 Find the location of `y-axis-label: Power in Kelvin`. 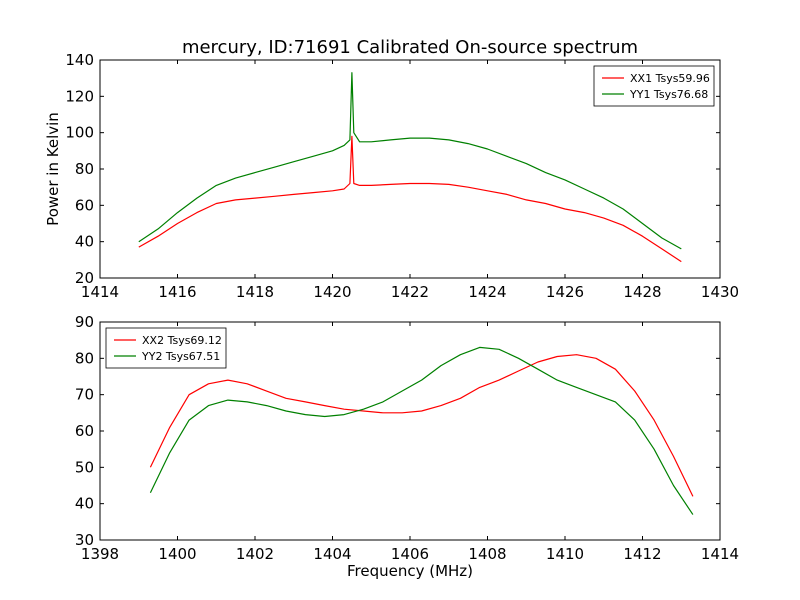

y-axis-label: Power in Kelvin is located at coordinates (53, 169).